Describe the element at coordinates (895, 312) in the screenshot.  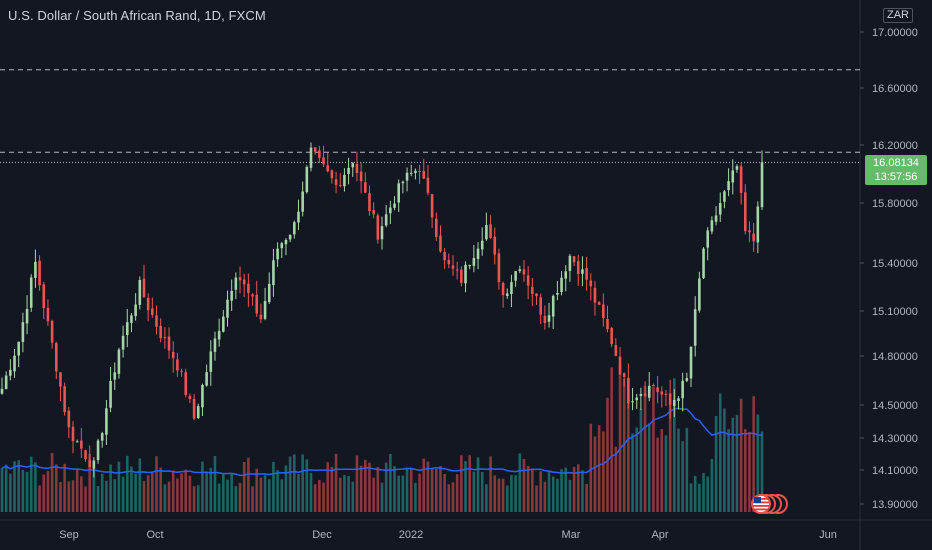
I see `y-tick-label: 15.10000` at that location.